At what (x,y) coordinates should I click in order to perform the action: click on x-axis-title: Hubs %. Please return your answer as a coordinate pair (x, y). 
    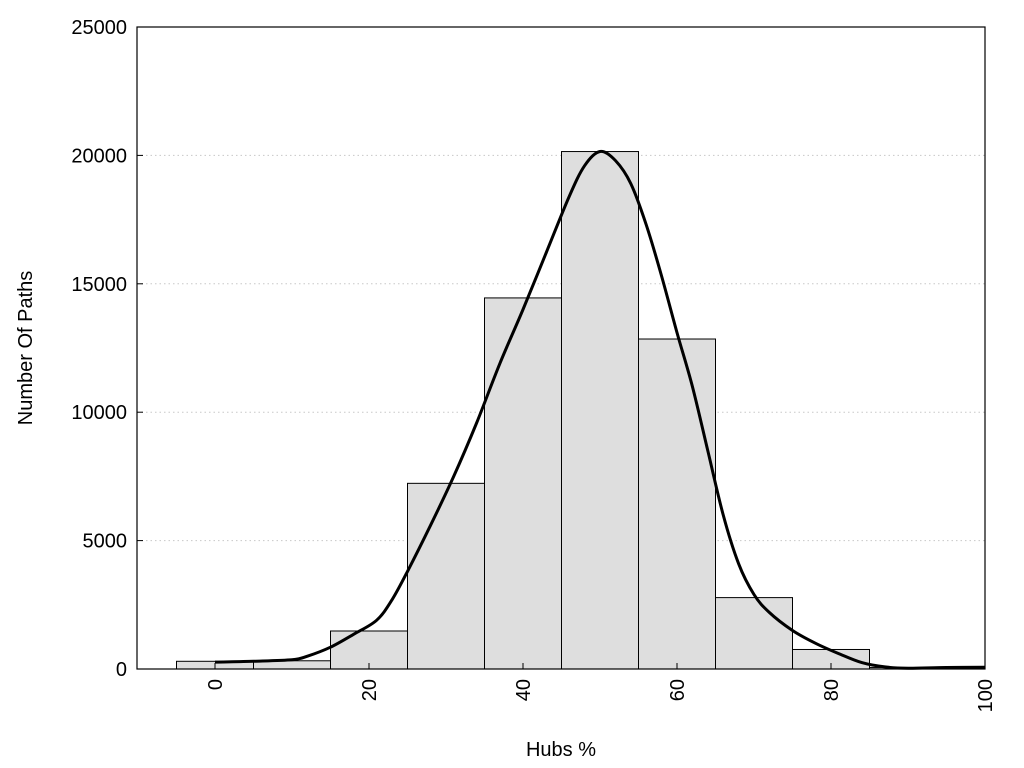
    Looking at the image, I should click on (561, 750).